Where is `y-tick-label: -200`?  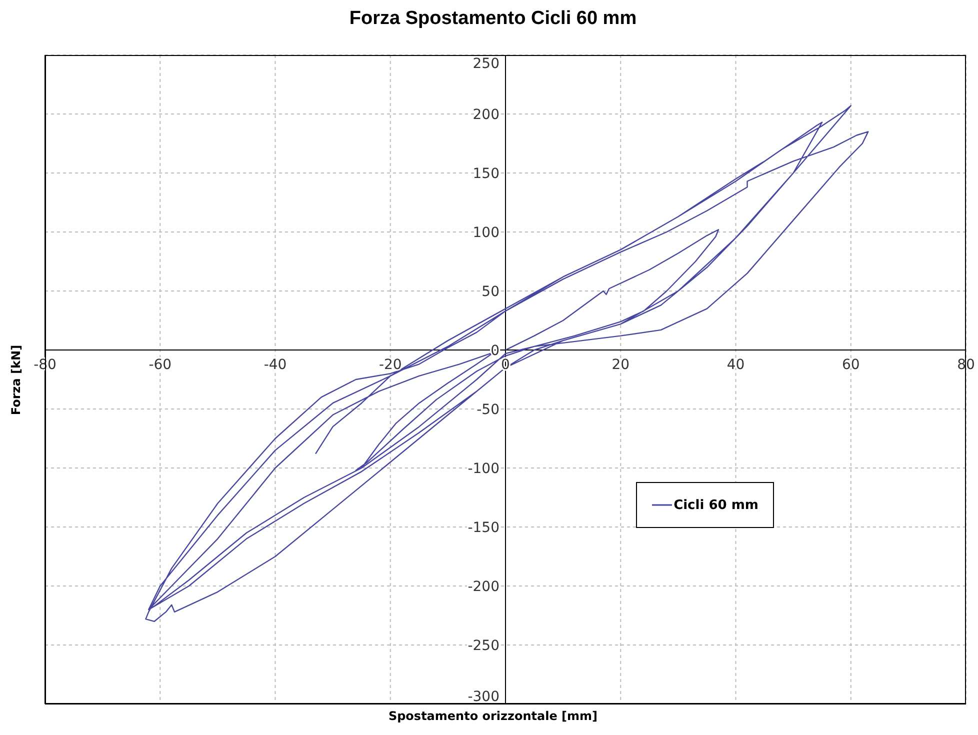
y-tick-label: -200 is located at coordinates (484, 587).